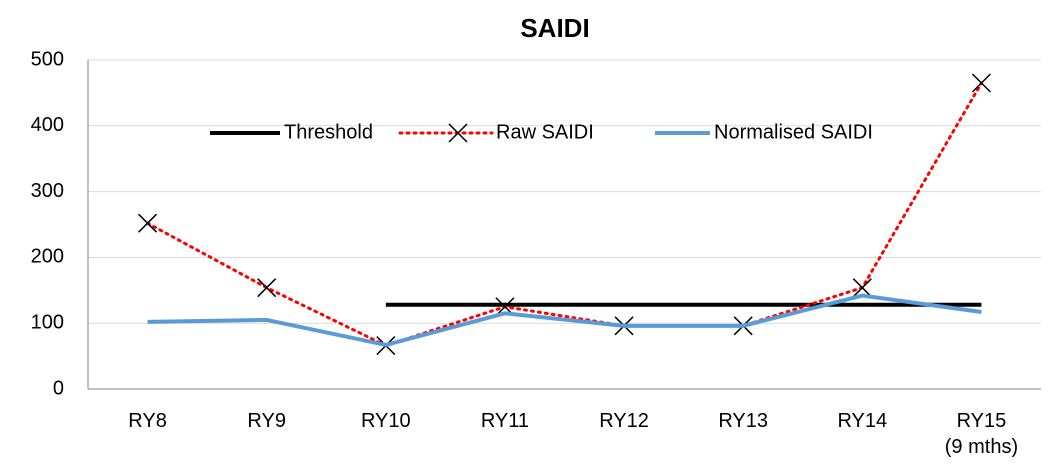 The image size is (1050, 464). I want to click on y-tick-label: 0, so click(58, 388).